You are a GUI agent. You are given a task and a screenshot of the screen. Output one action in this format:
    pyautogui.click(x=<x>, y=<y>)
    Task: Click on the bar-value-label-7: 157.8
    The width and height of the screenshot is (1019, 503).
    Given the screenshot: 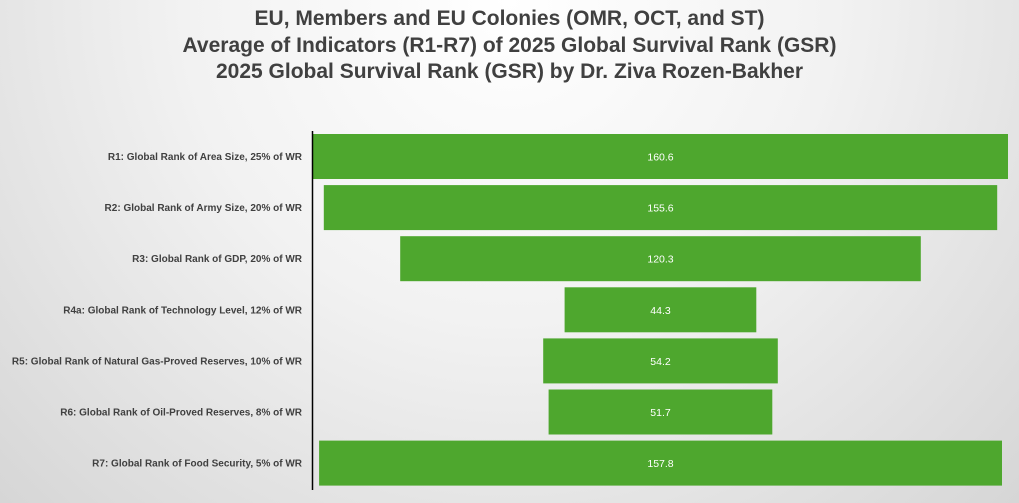 What is the action you would take?
    pyautogui.click(x=660, y=464)
    